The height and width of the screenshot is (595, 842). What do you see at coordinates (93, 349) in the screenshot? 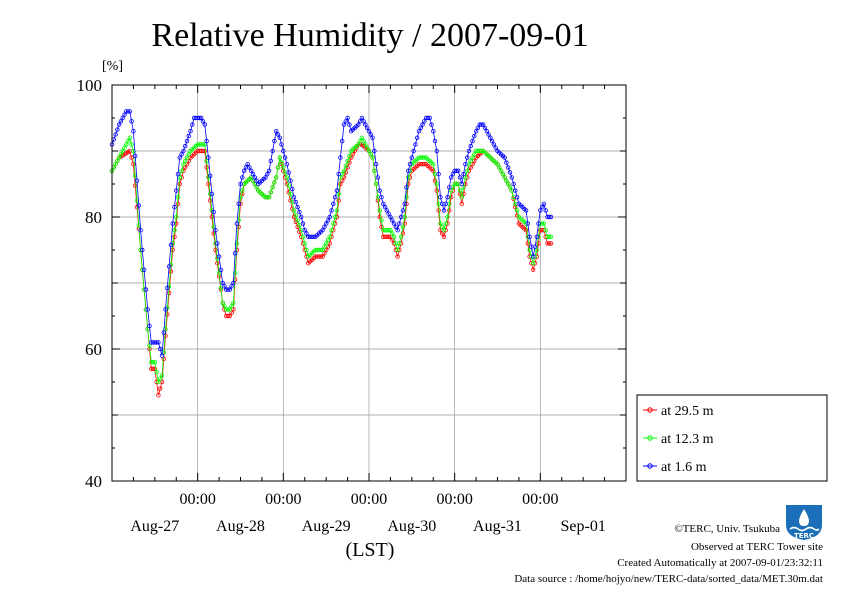
I see `y-tick-label: 60` at bounding box center [93, 349].